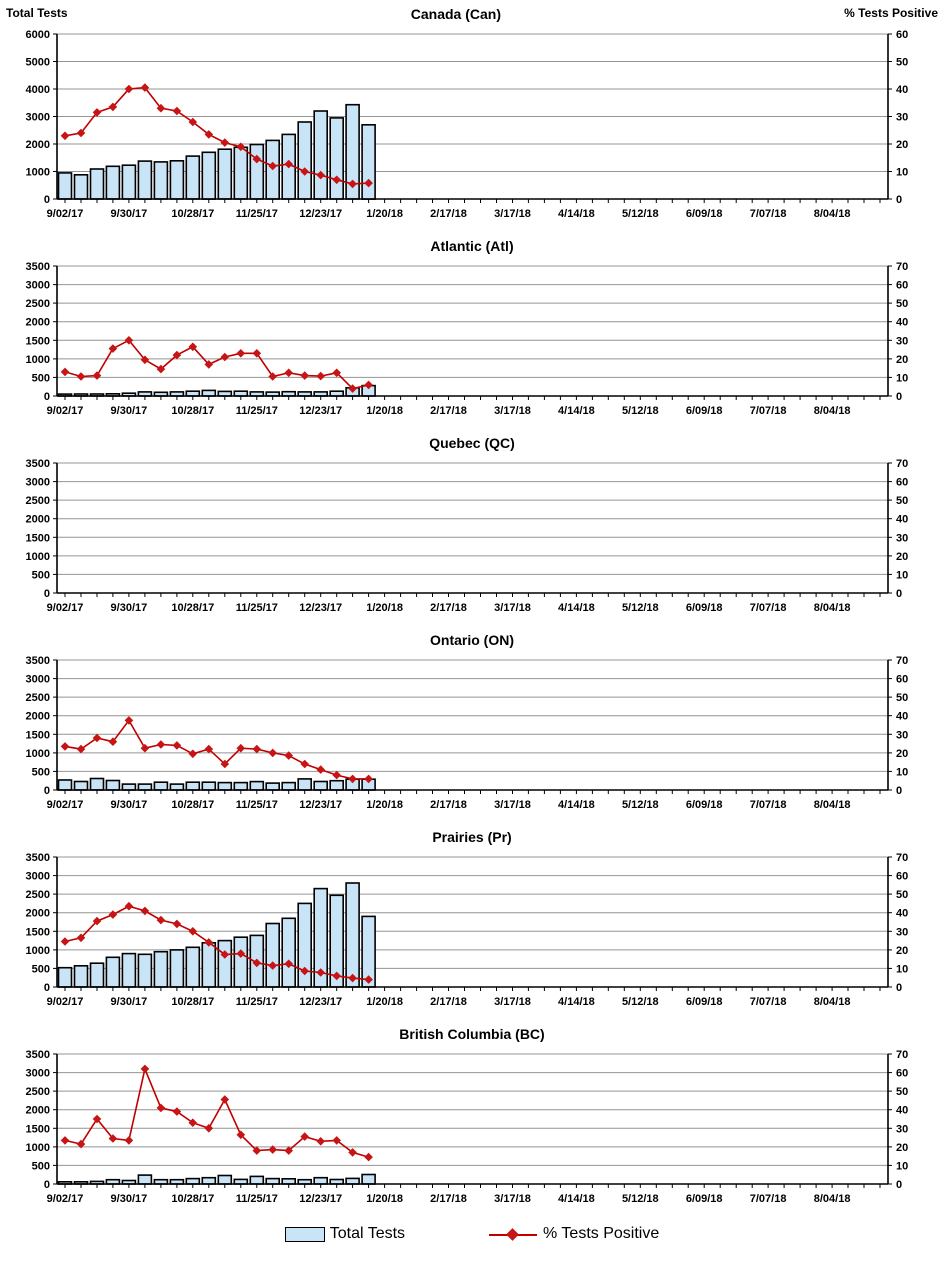  I want to click on svg-text: 1500, so click(38, 538).